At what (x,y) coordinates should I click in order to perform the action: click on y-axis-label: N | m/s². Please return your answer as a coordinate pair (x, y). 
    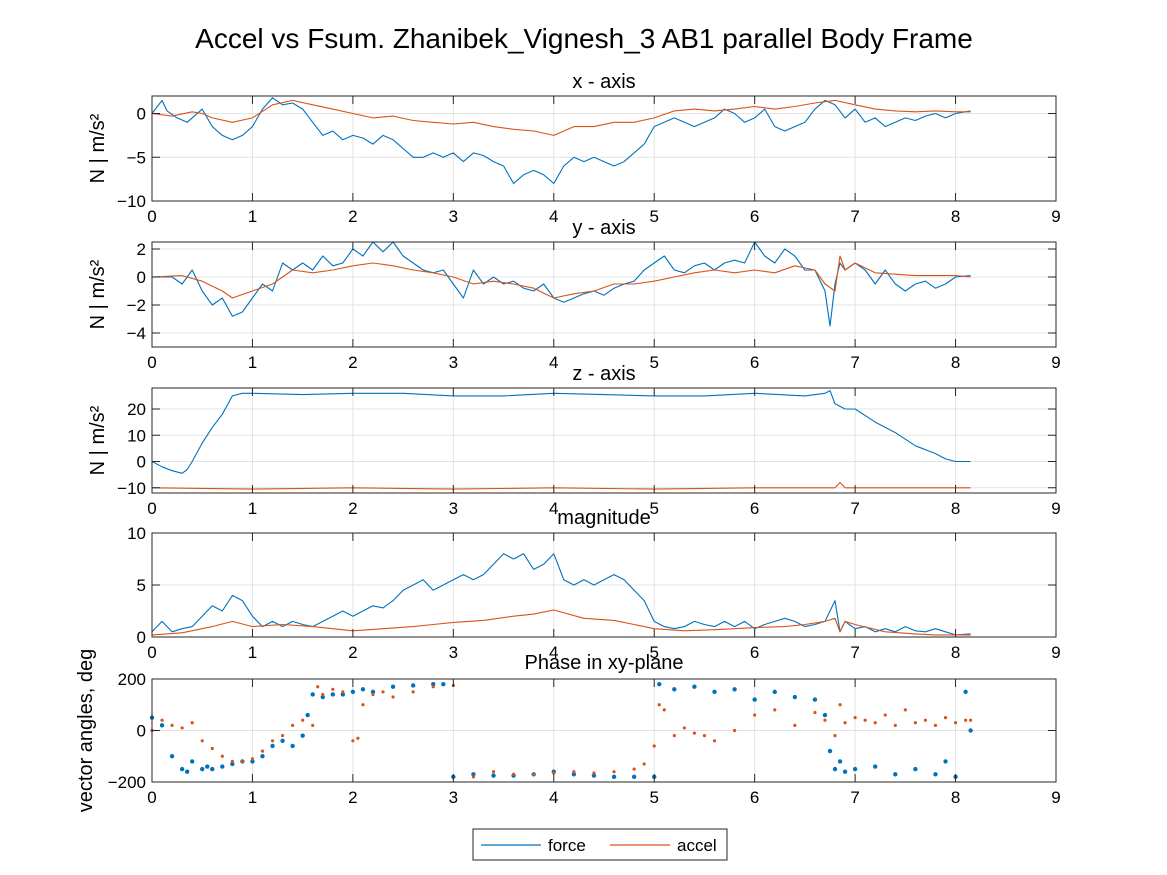
    Looking at the image, I should click on (98, 294).